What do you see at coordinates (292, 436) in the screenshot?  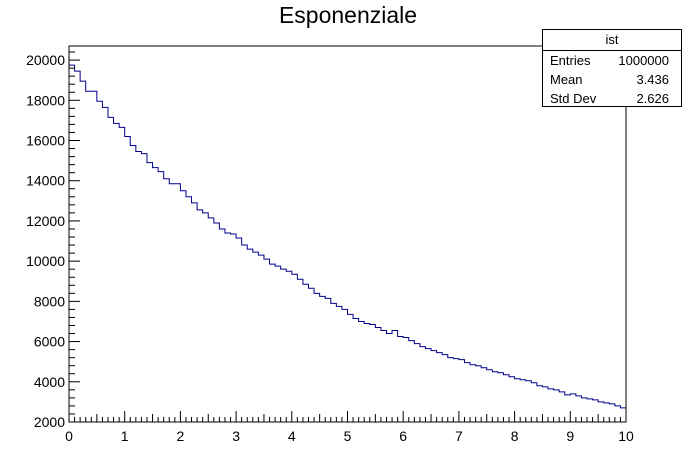 I see `x-tick-label: 4` at bounding box center [292, 436].